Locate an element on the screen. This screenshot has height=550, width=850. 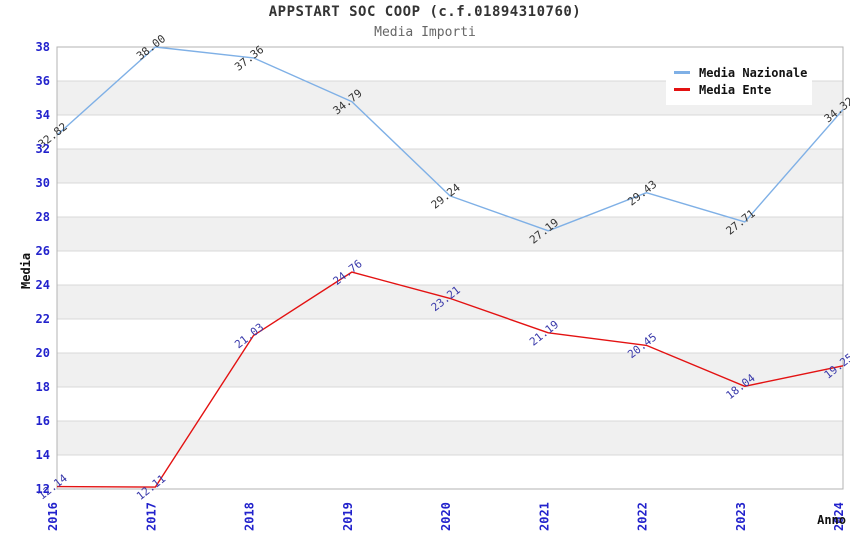
y-tick-label: 30 is located at coordinates (43, 183).